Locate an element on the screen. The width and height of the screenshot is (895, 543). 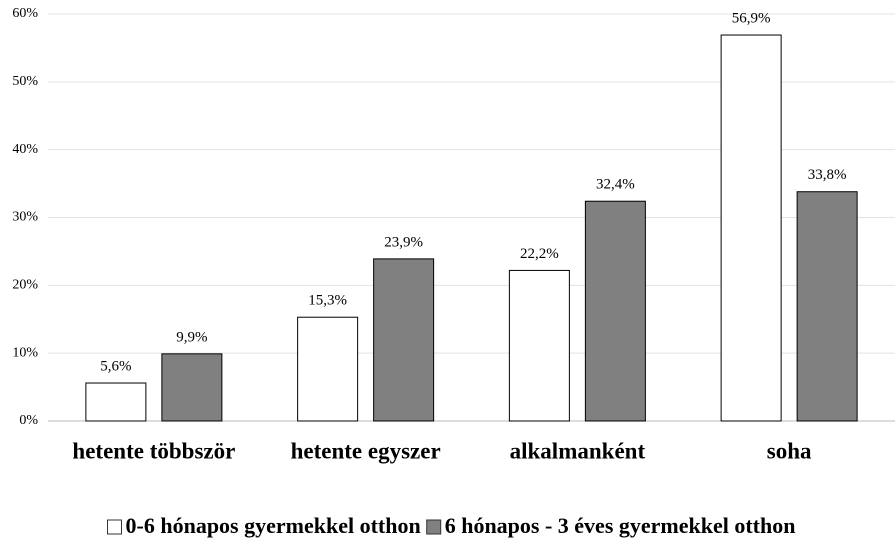
value-label: 22,2% is located at coordinates (539, 254).